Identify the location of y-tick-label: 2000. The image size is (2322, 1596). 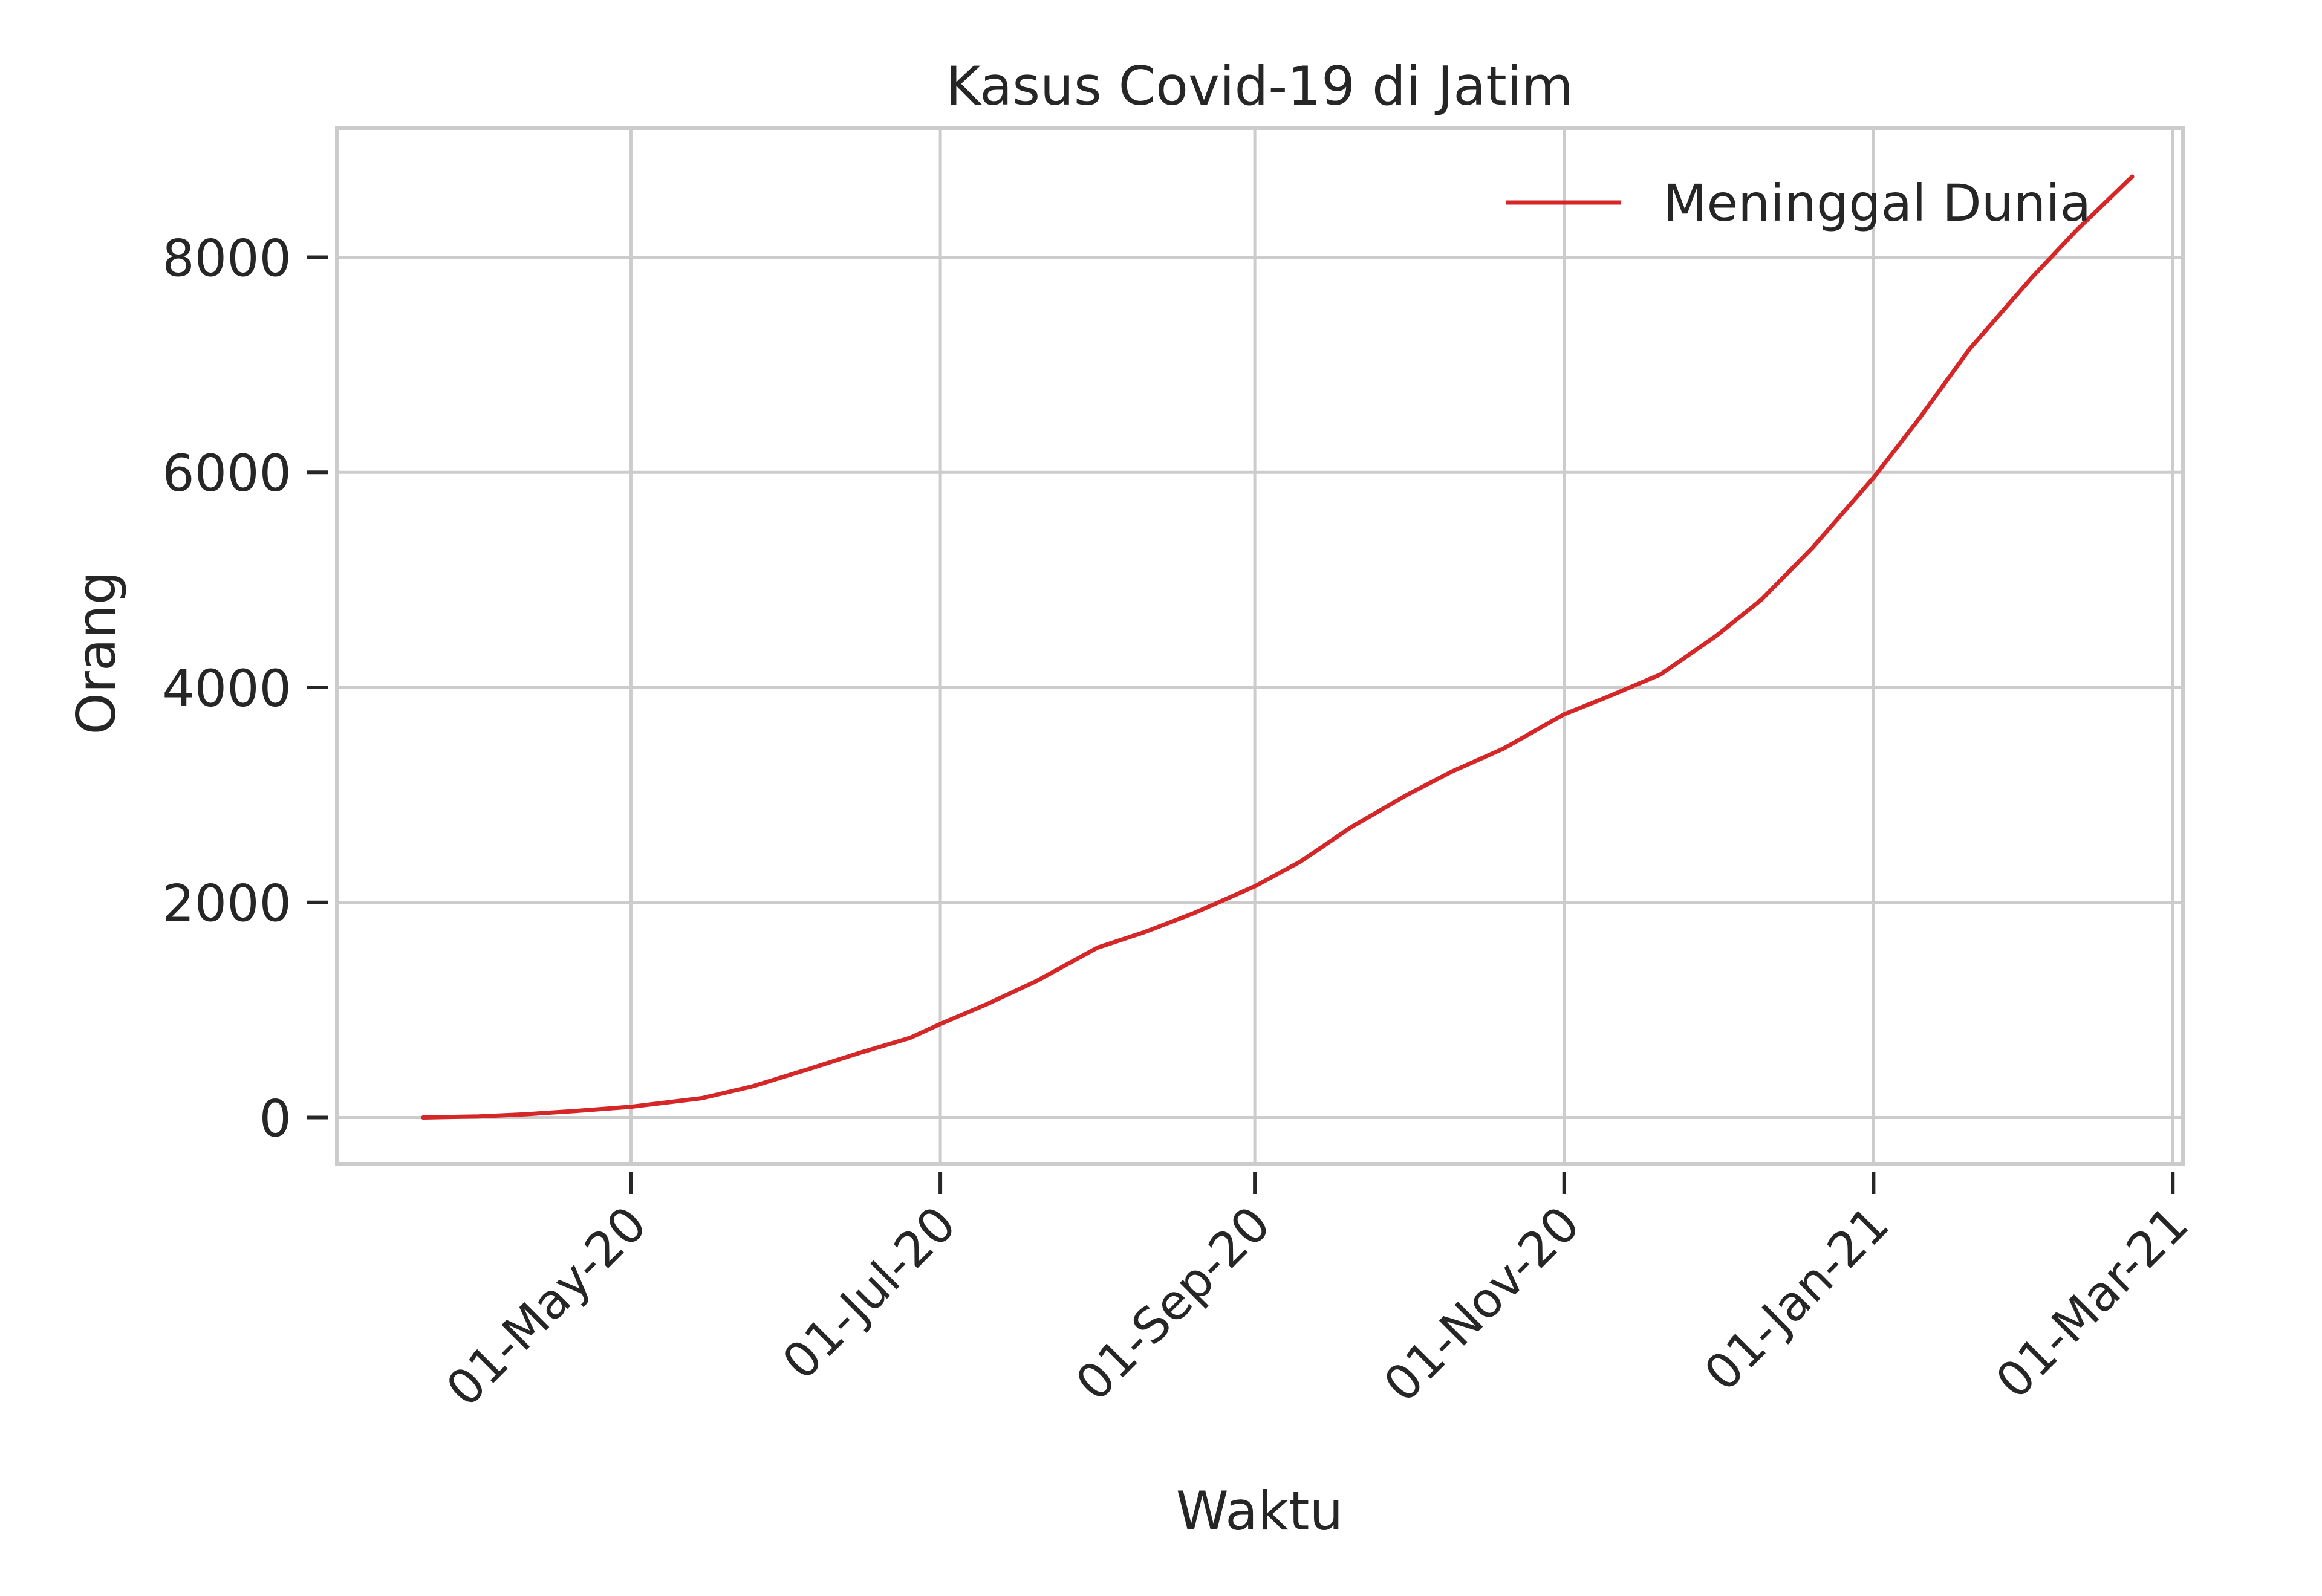
(226, 903).